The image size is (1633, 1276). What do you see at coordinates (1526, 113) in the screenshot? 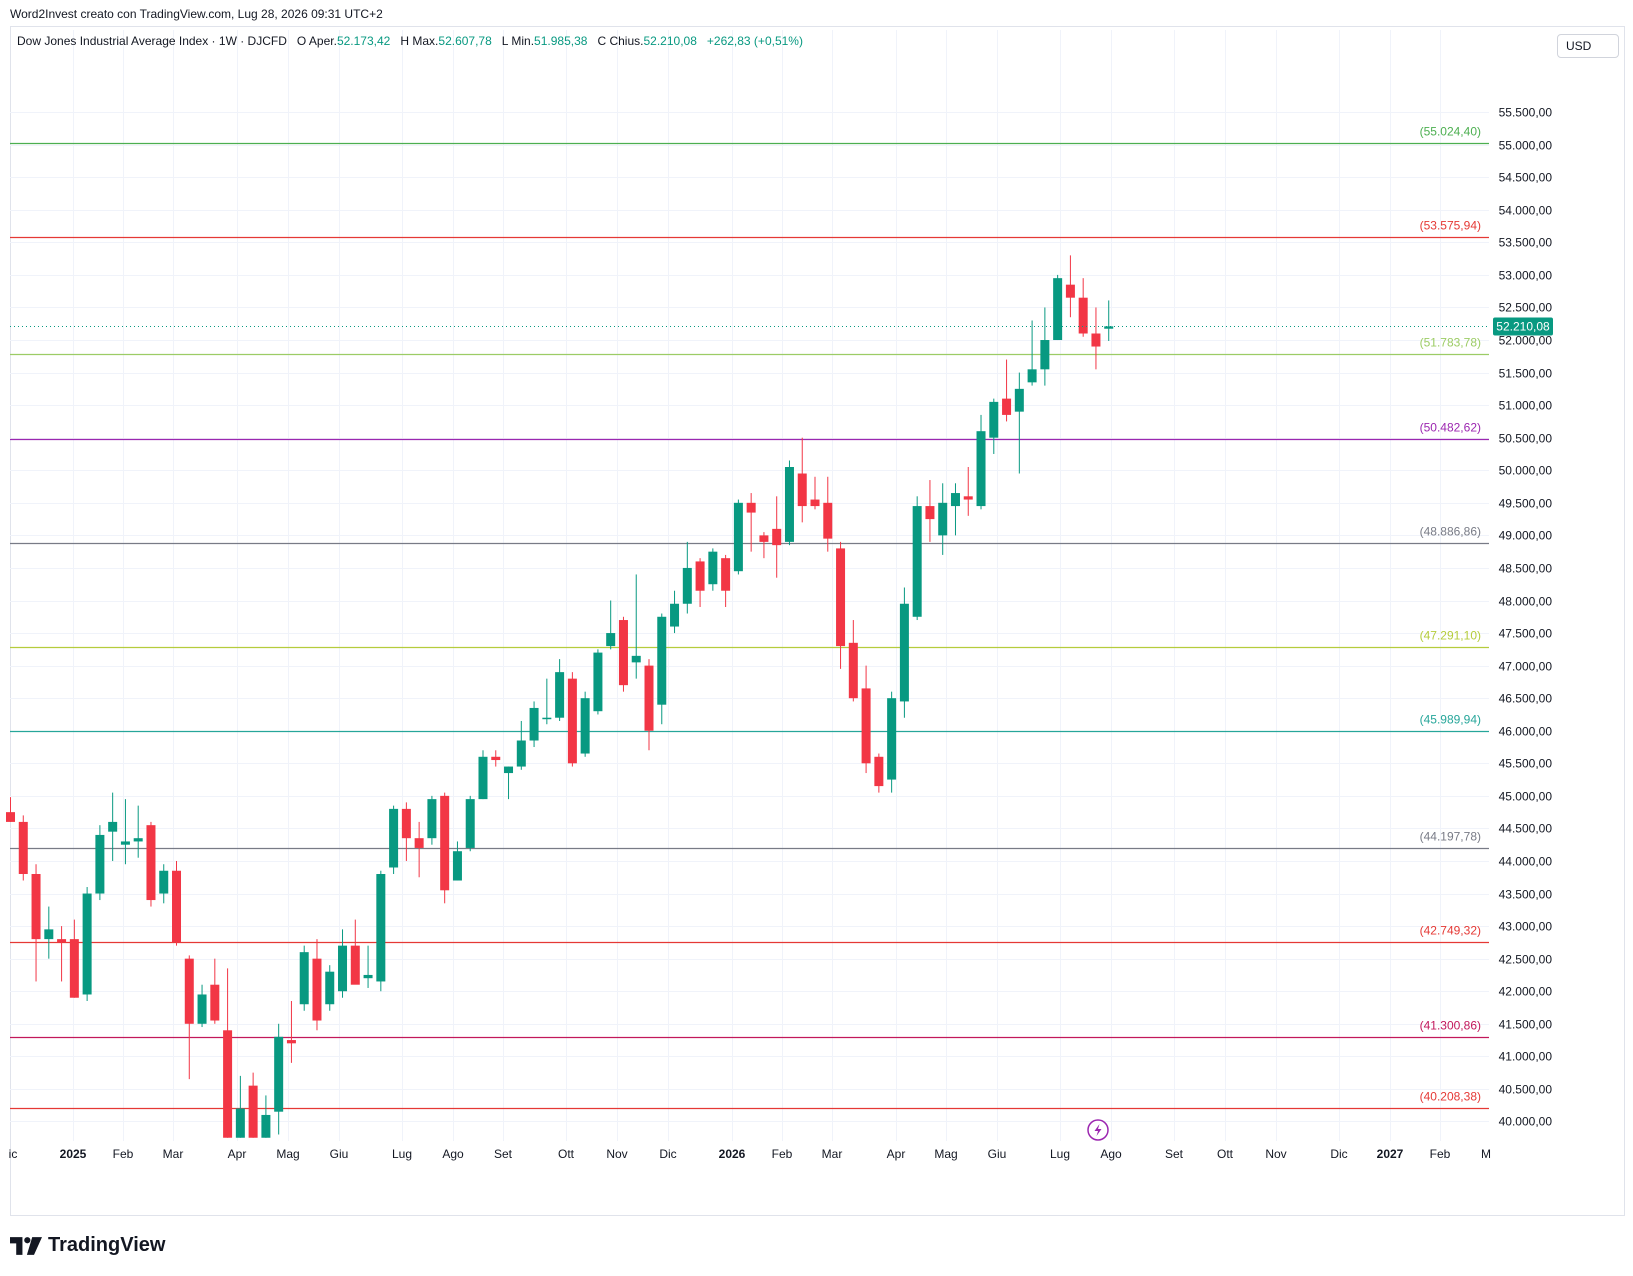
I see `y-tick-label: 55.500,00` at bounding box center [1526, 113].